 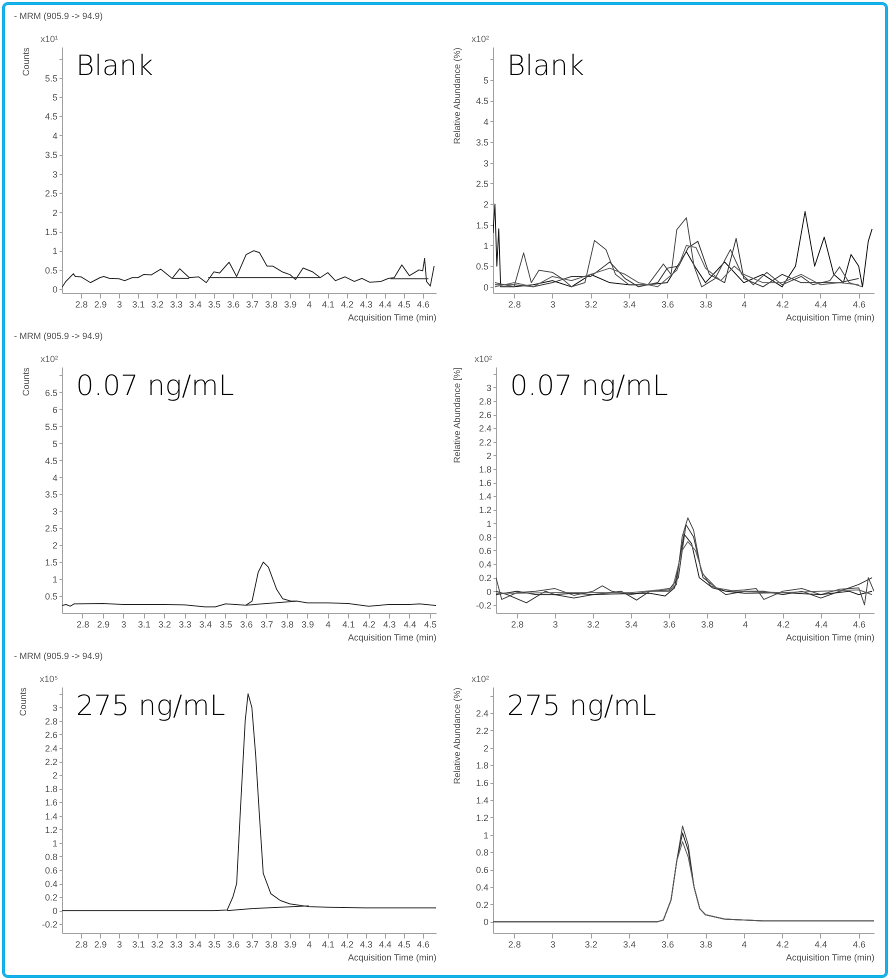 What do you see at coordinates (55, 477) in the screenshot?
I see `y-tick-label: 4` at bounding box center [55, 477].